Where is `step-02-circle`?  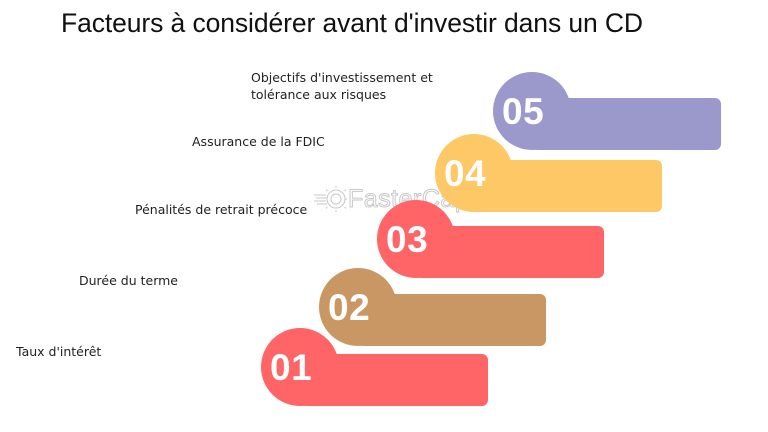
step-02-circle is located at coordinates (358, 307).